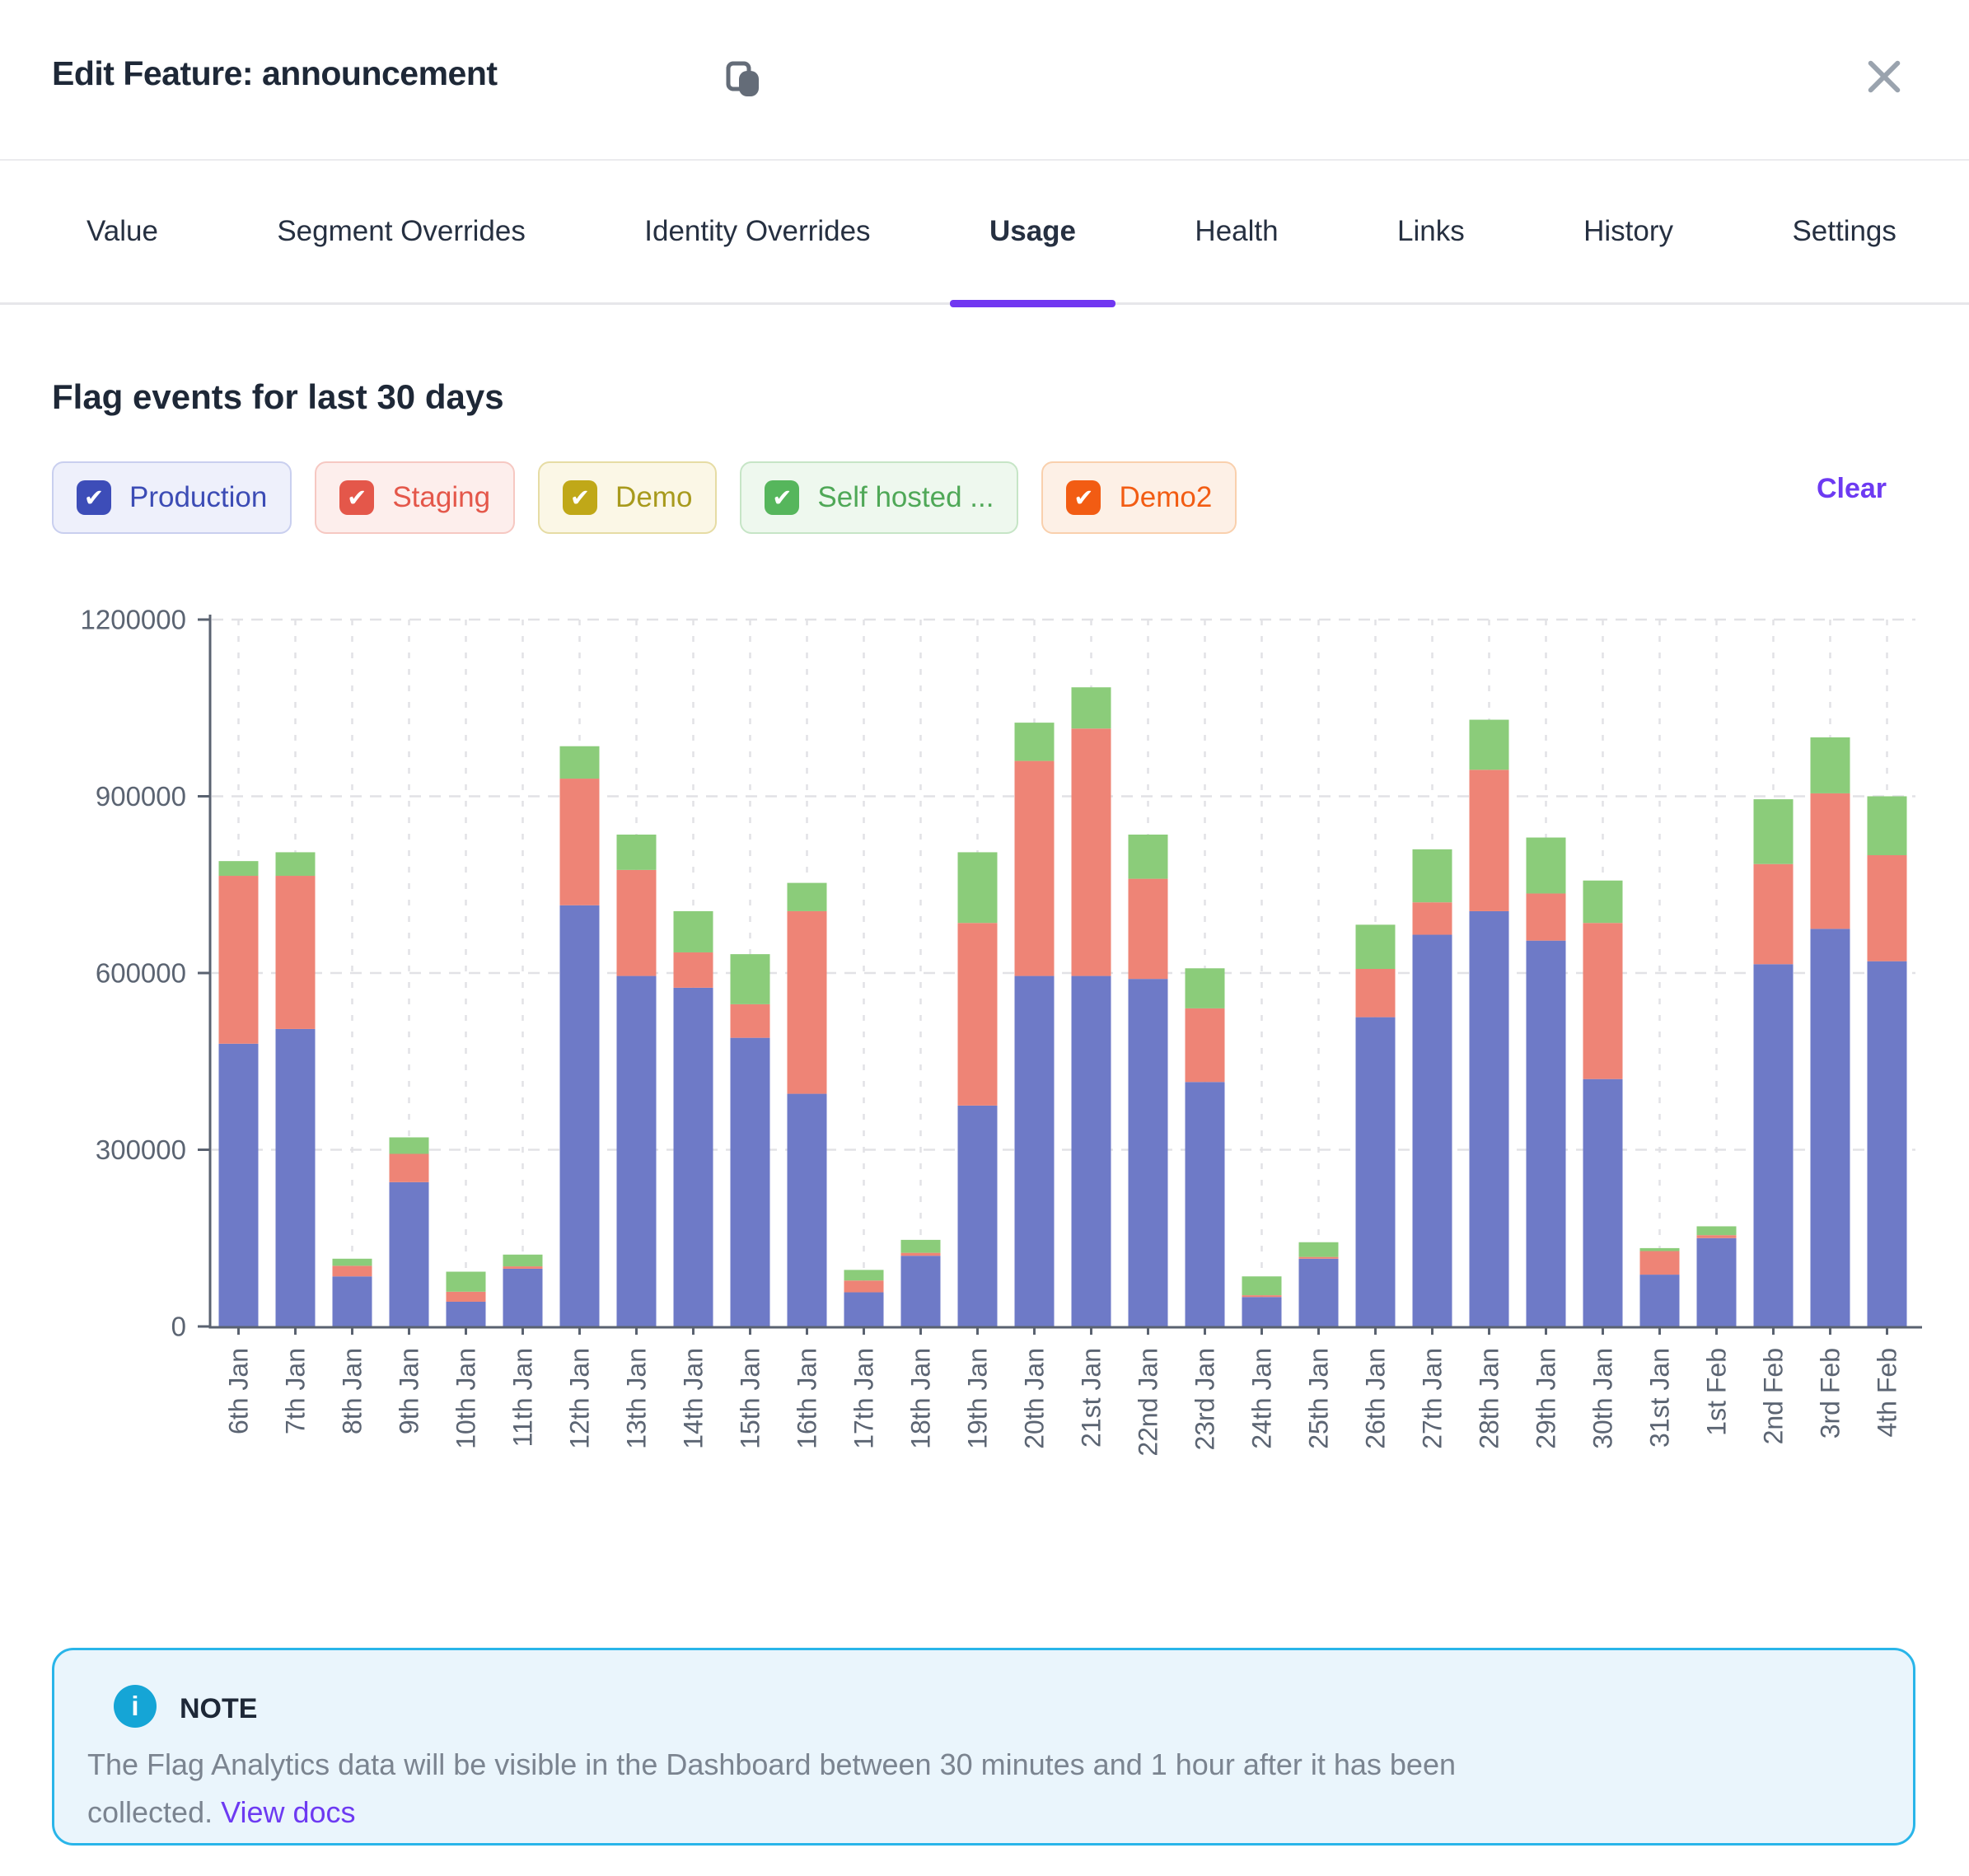 The height and width of the screenshot is (1876, 1969). Describe the element at coordinates (1091, 1006) in the screenshot. I see `bar-21st-jan` at that location.